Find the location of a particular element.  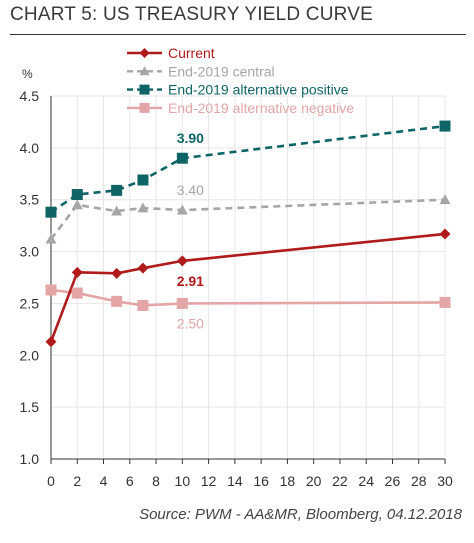

x-tick-label: 12 is located at coordinates (209, 481).